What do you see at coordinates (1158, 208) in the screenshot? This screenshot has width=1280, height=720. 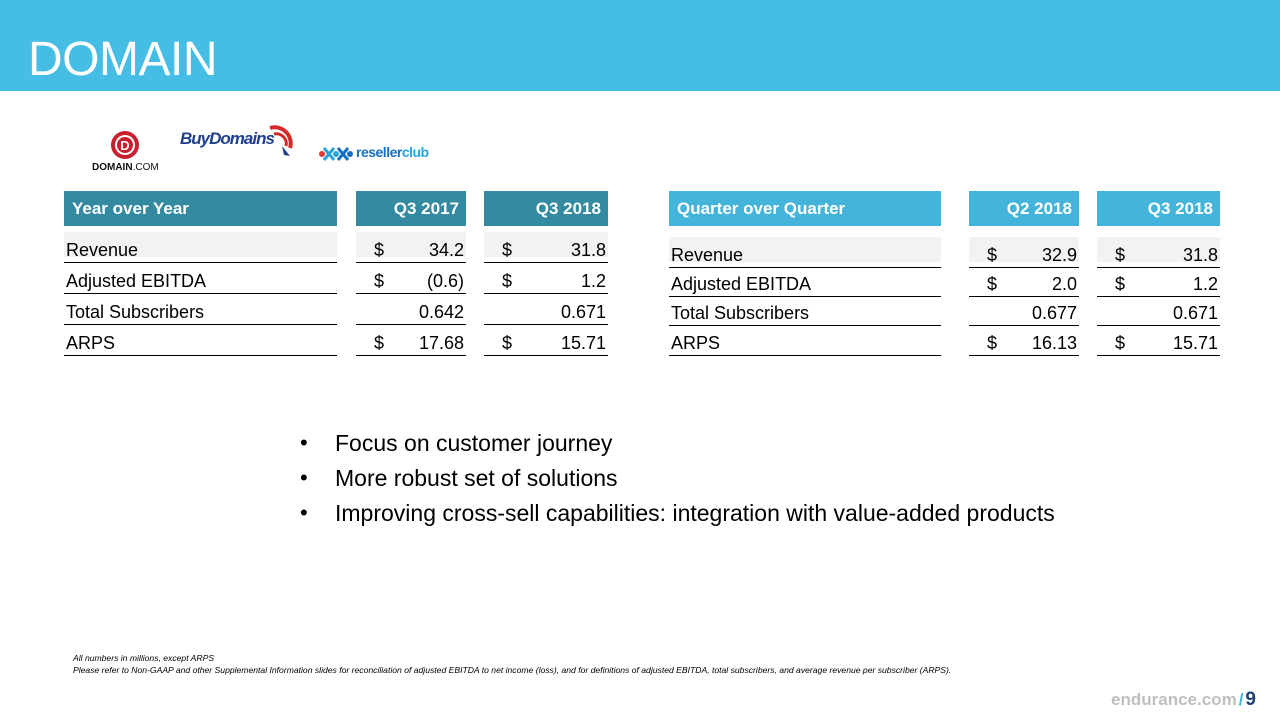 I see `qoq-col2-header: Q3 2018` at bounding box center [1158, 208].